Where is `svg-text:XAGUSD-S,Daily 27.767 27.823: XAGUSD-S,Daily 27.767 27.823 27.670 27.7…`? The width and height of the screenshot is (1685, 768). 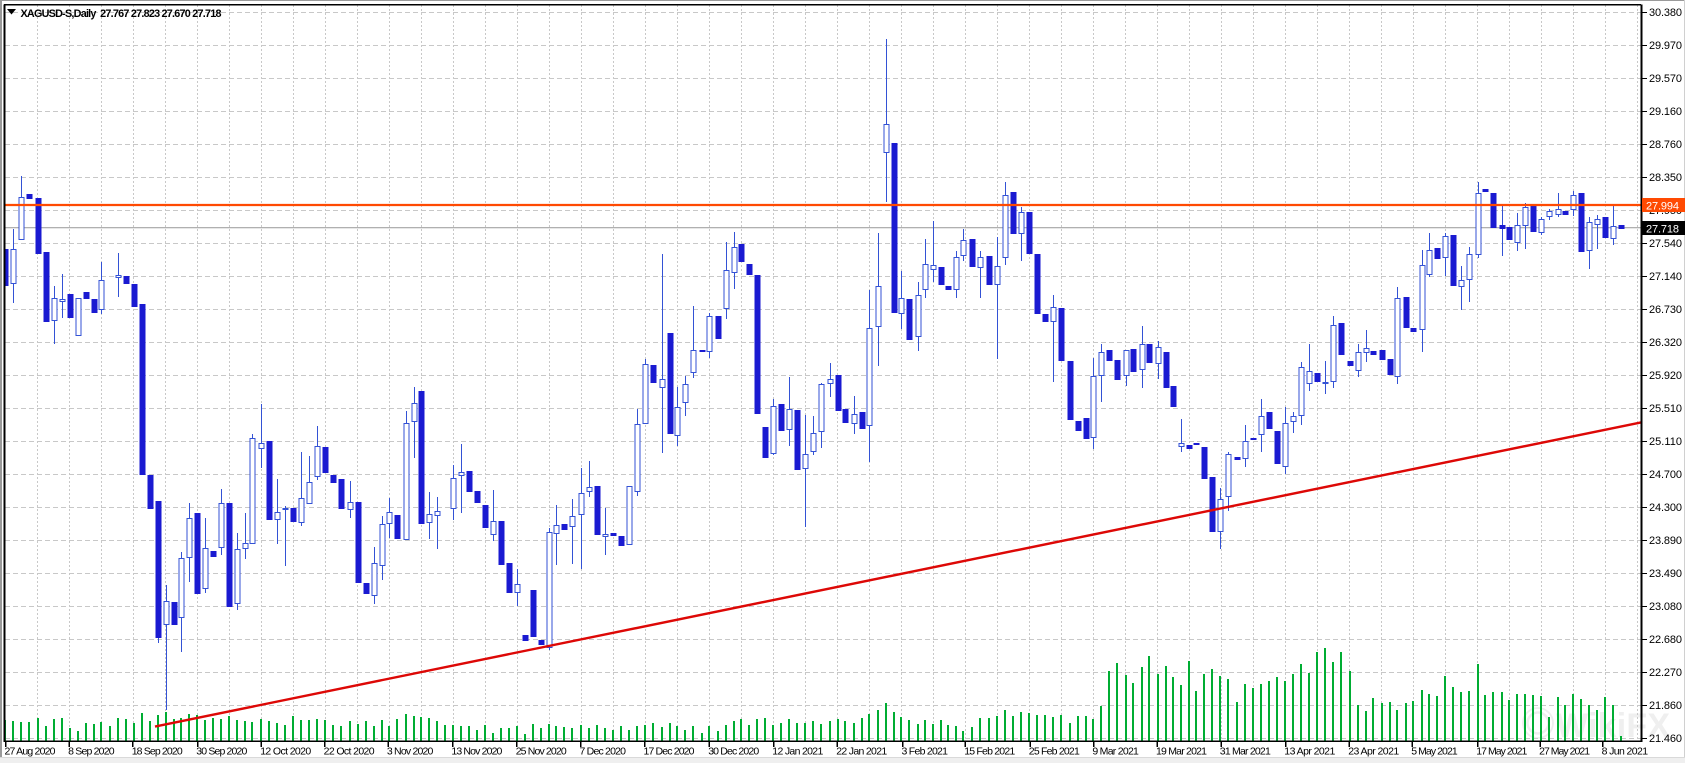
svg-text:XAGUSD-S,Daily 27.767 27.823: XAGUSD-S,Daily 27.767 27.823 27.670 27.7… is located at coordinates (121, 14).